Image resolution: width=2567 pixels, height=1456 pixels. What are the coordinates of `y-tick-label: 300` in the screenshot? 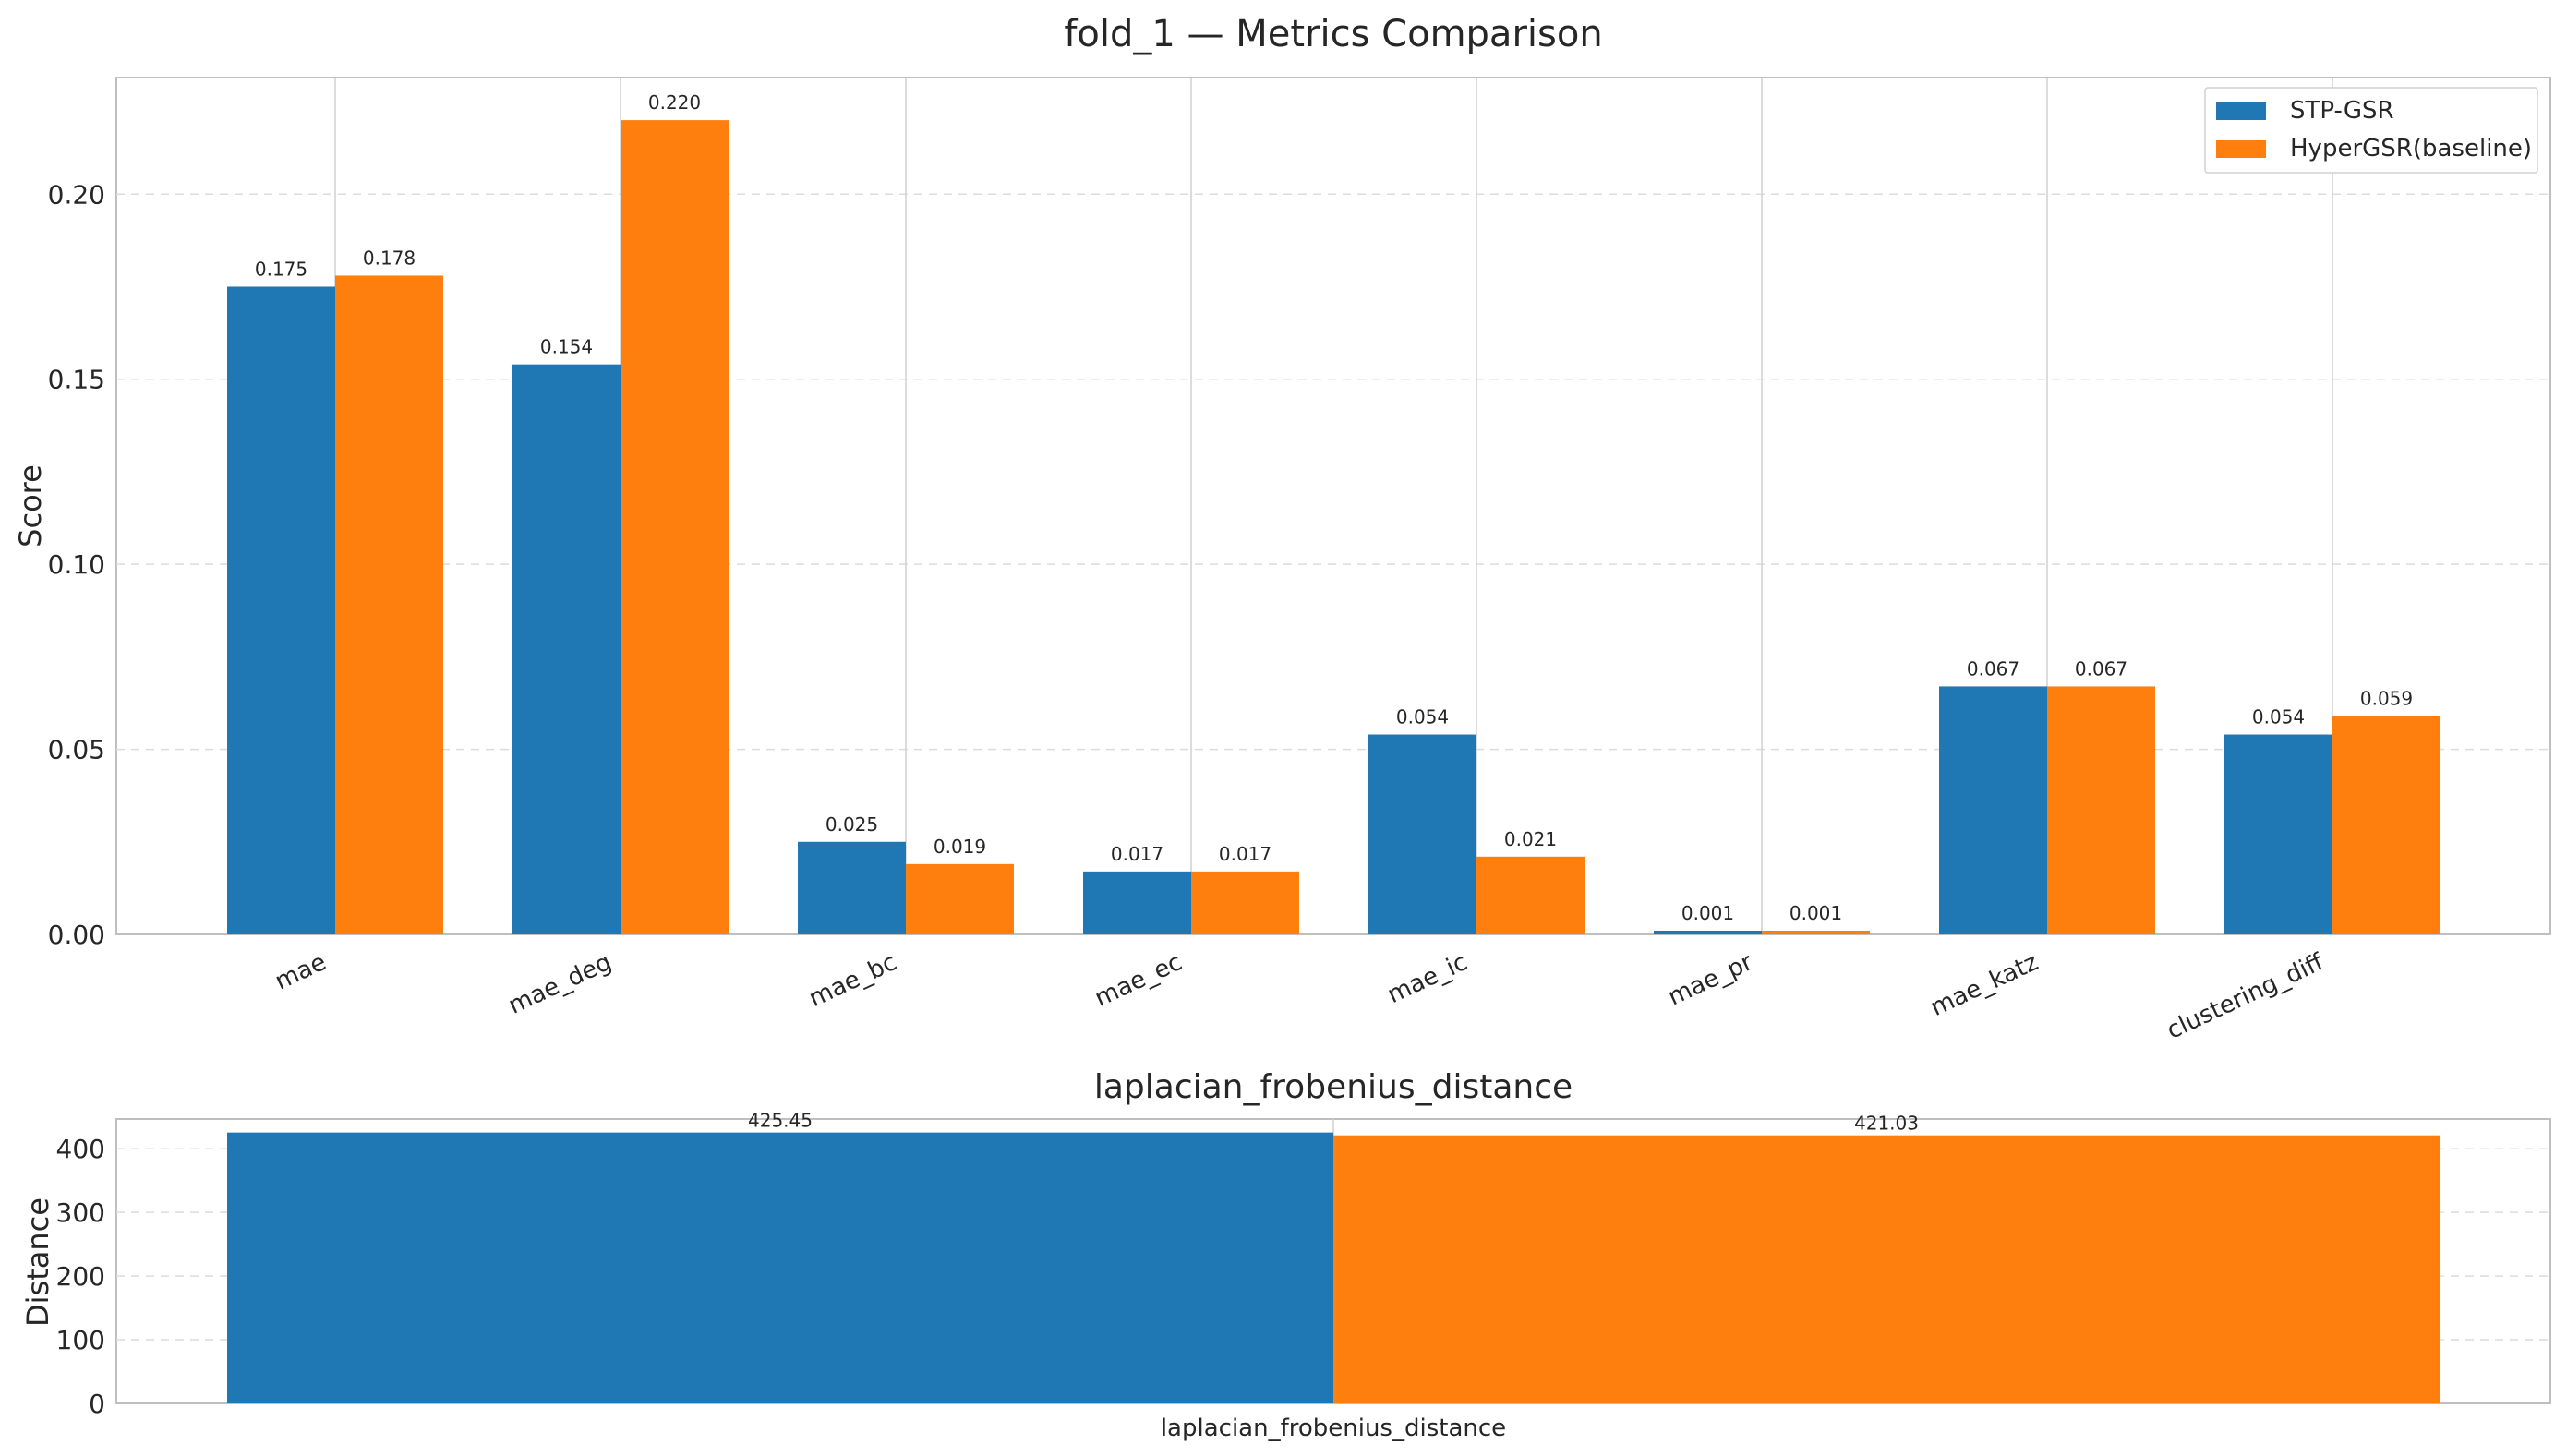 It's located at (80, 1212).